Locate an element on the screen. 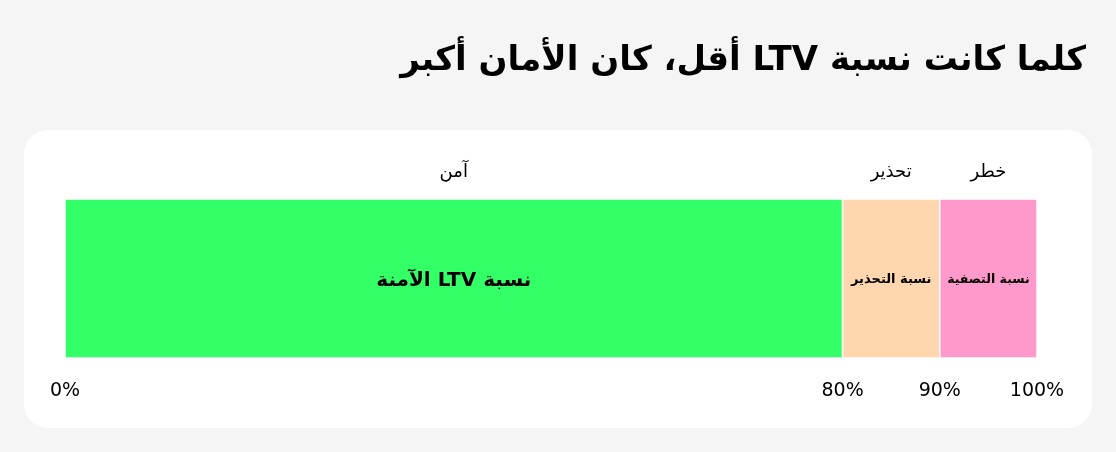 This screenshot has height=452, width=1116. x-tick-label: 80% is located at coordinates (842, 389).